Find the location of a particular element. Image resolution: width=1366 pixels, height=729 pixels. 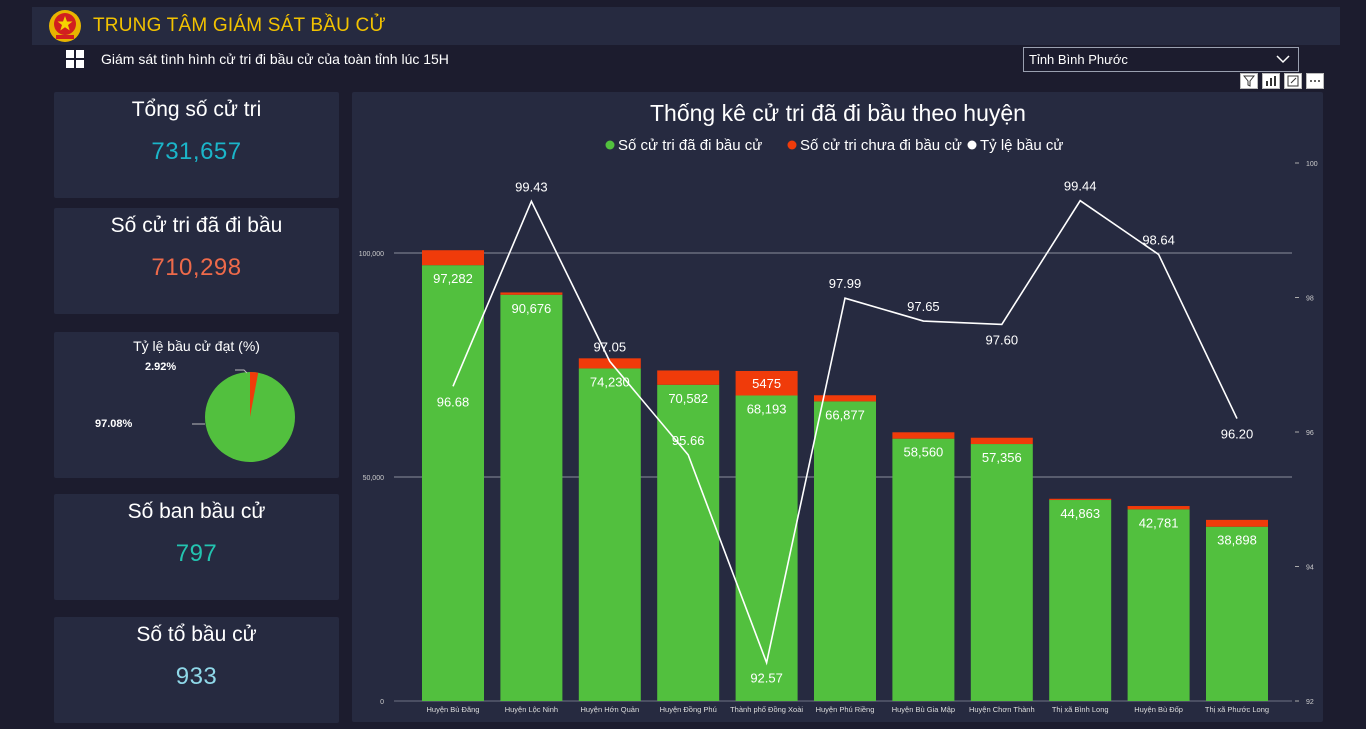

rate-label-9: 98.64 is located at coordinates (1158, 239).